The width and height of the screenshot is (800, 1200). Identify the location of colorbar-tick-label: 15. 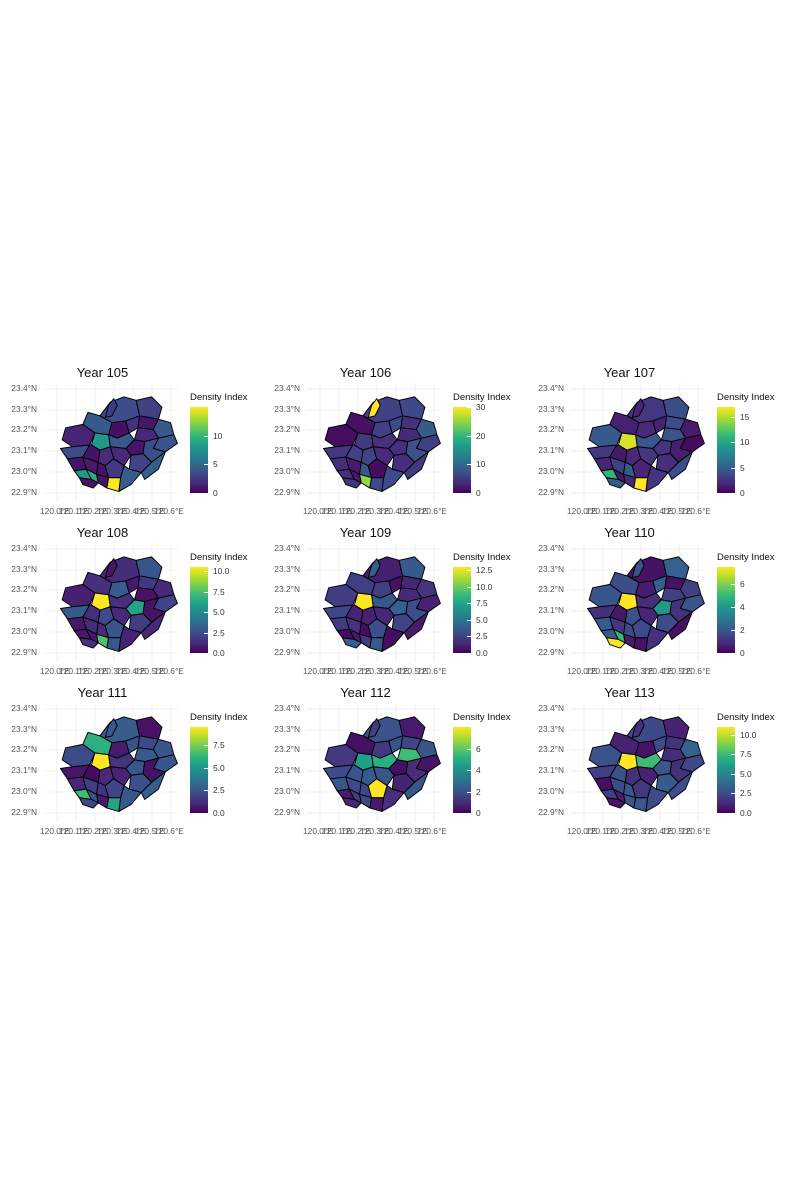
(745, 417).